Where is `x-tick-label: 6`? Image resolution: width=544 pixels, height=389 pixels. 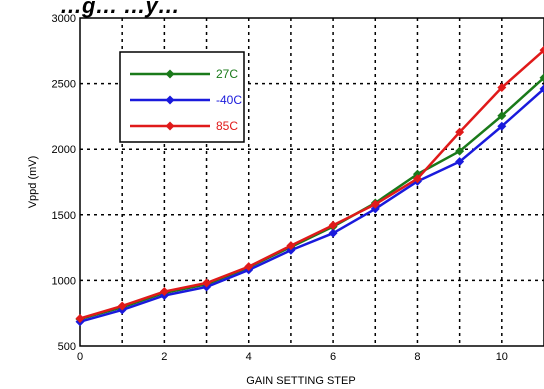 x-tick-label: 6 is located at coordinates (333, 357).